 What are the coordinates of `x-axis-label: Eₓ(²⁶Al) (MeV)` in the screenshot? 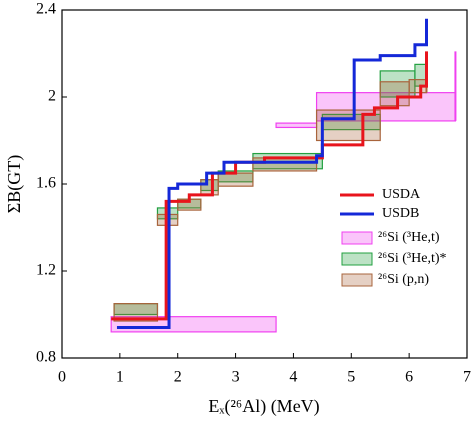 It's located at (263, 406).